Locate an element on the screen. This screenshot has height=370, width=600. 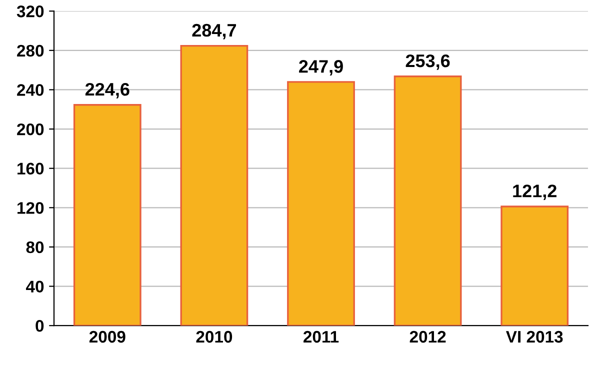
y-tick-label: 80 is located at coordinates (35, 247).